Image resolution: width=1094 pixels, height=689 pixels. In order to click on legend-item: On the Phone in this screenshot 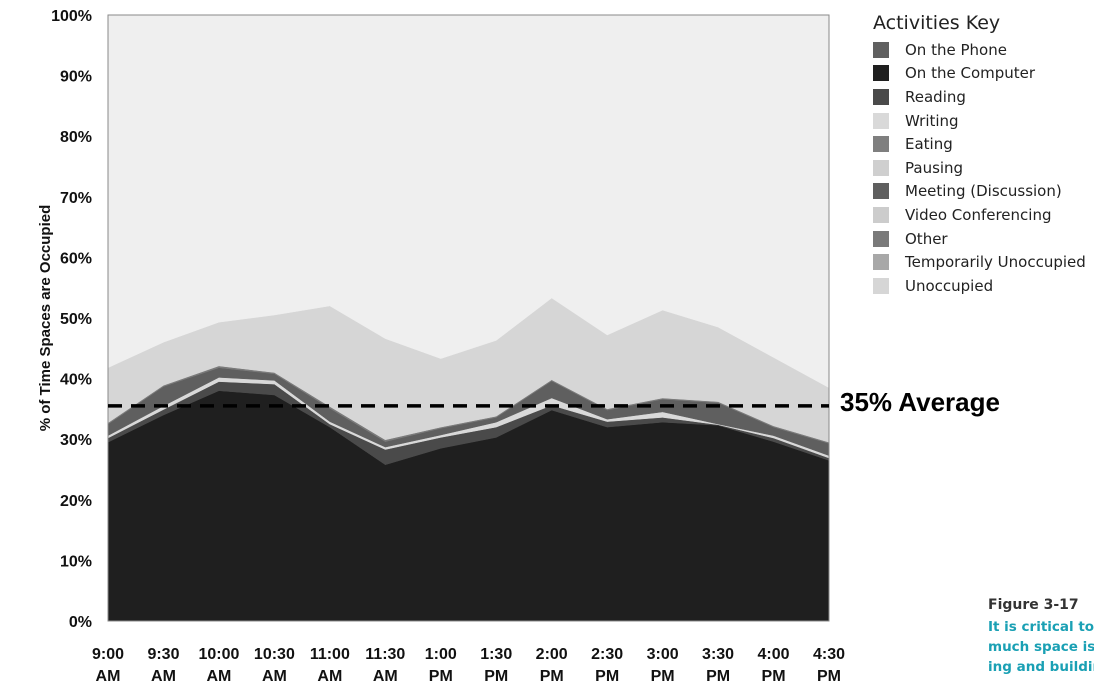, I will do `click(979, 50)`.